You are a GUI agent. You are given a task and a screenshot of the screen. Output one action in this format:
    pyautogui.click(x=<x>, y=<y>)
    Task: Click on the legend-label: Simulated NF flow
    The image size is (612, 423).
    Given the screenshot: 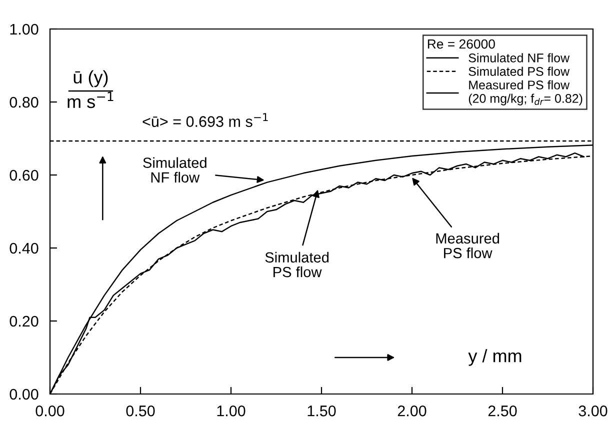 What is the action you would take?
    pyautogui.click(x=519, y=57)
    